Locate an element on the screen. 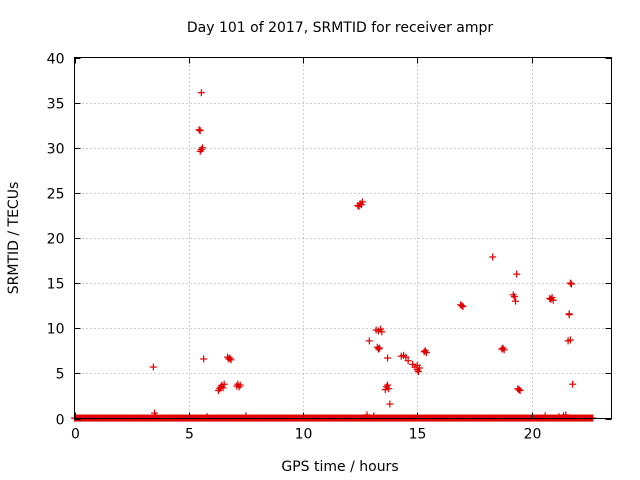 The height and width of the screenshot is (480, 640). y-tick-label: 10 is located at coordinates (56, 330).